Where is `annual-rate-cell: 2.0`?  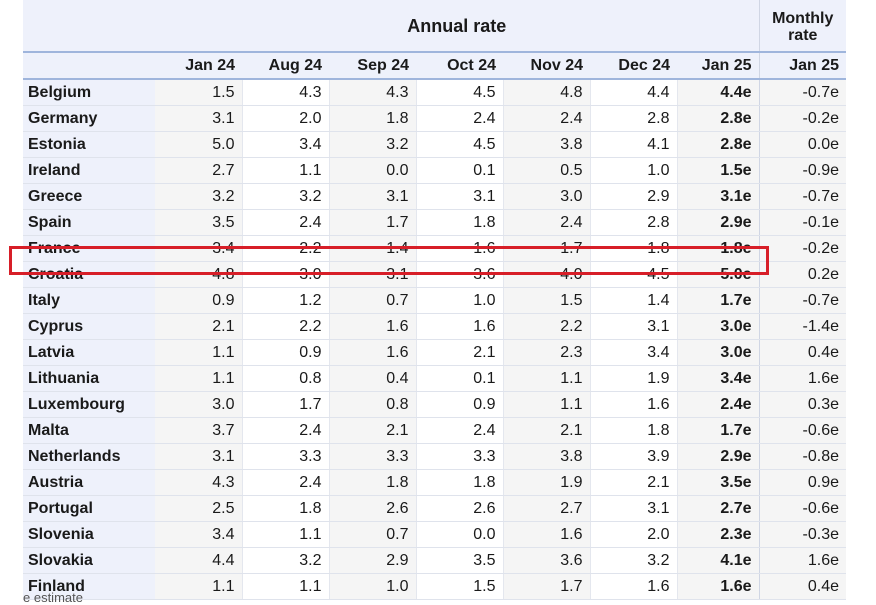 annual-rate-cell: 2.0 is located at coordinates (285, 118).